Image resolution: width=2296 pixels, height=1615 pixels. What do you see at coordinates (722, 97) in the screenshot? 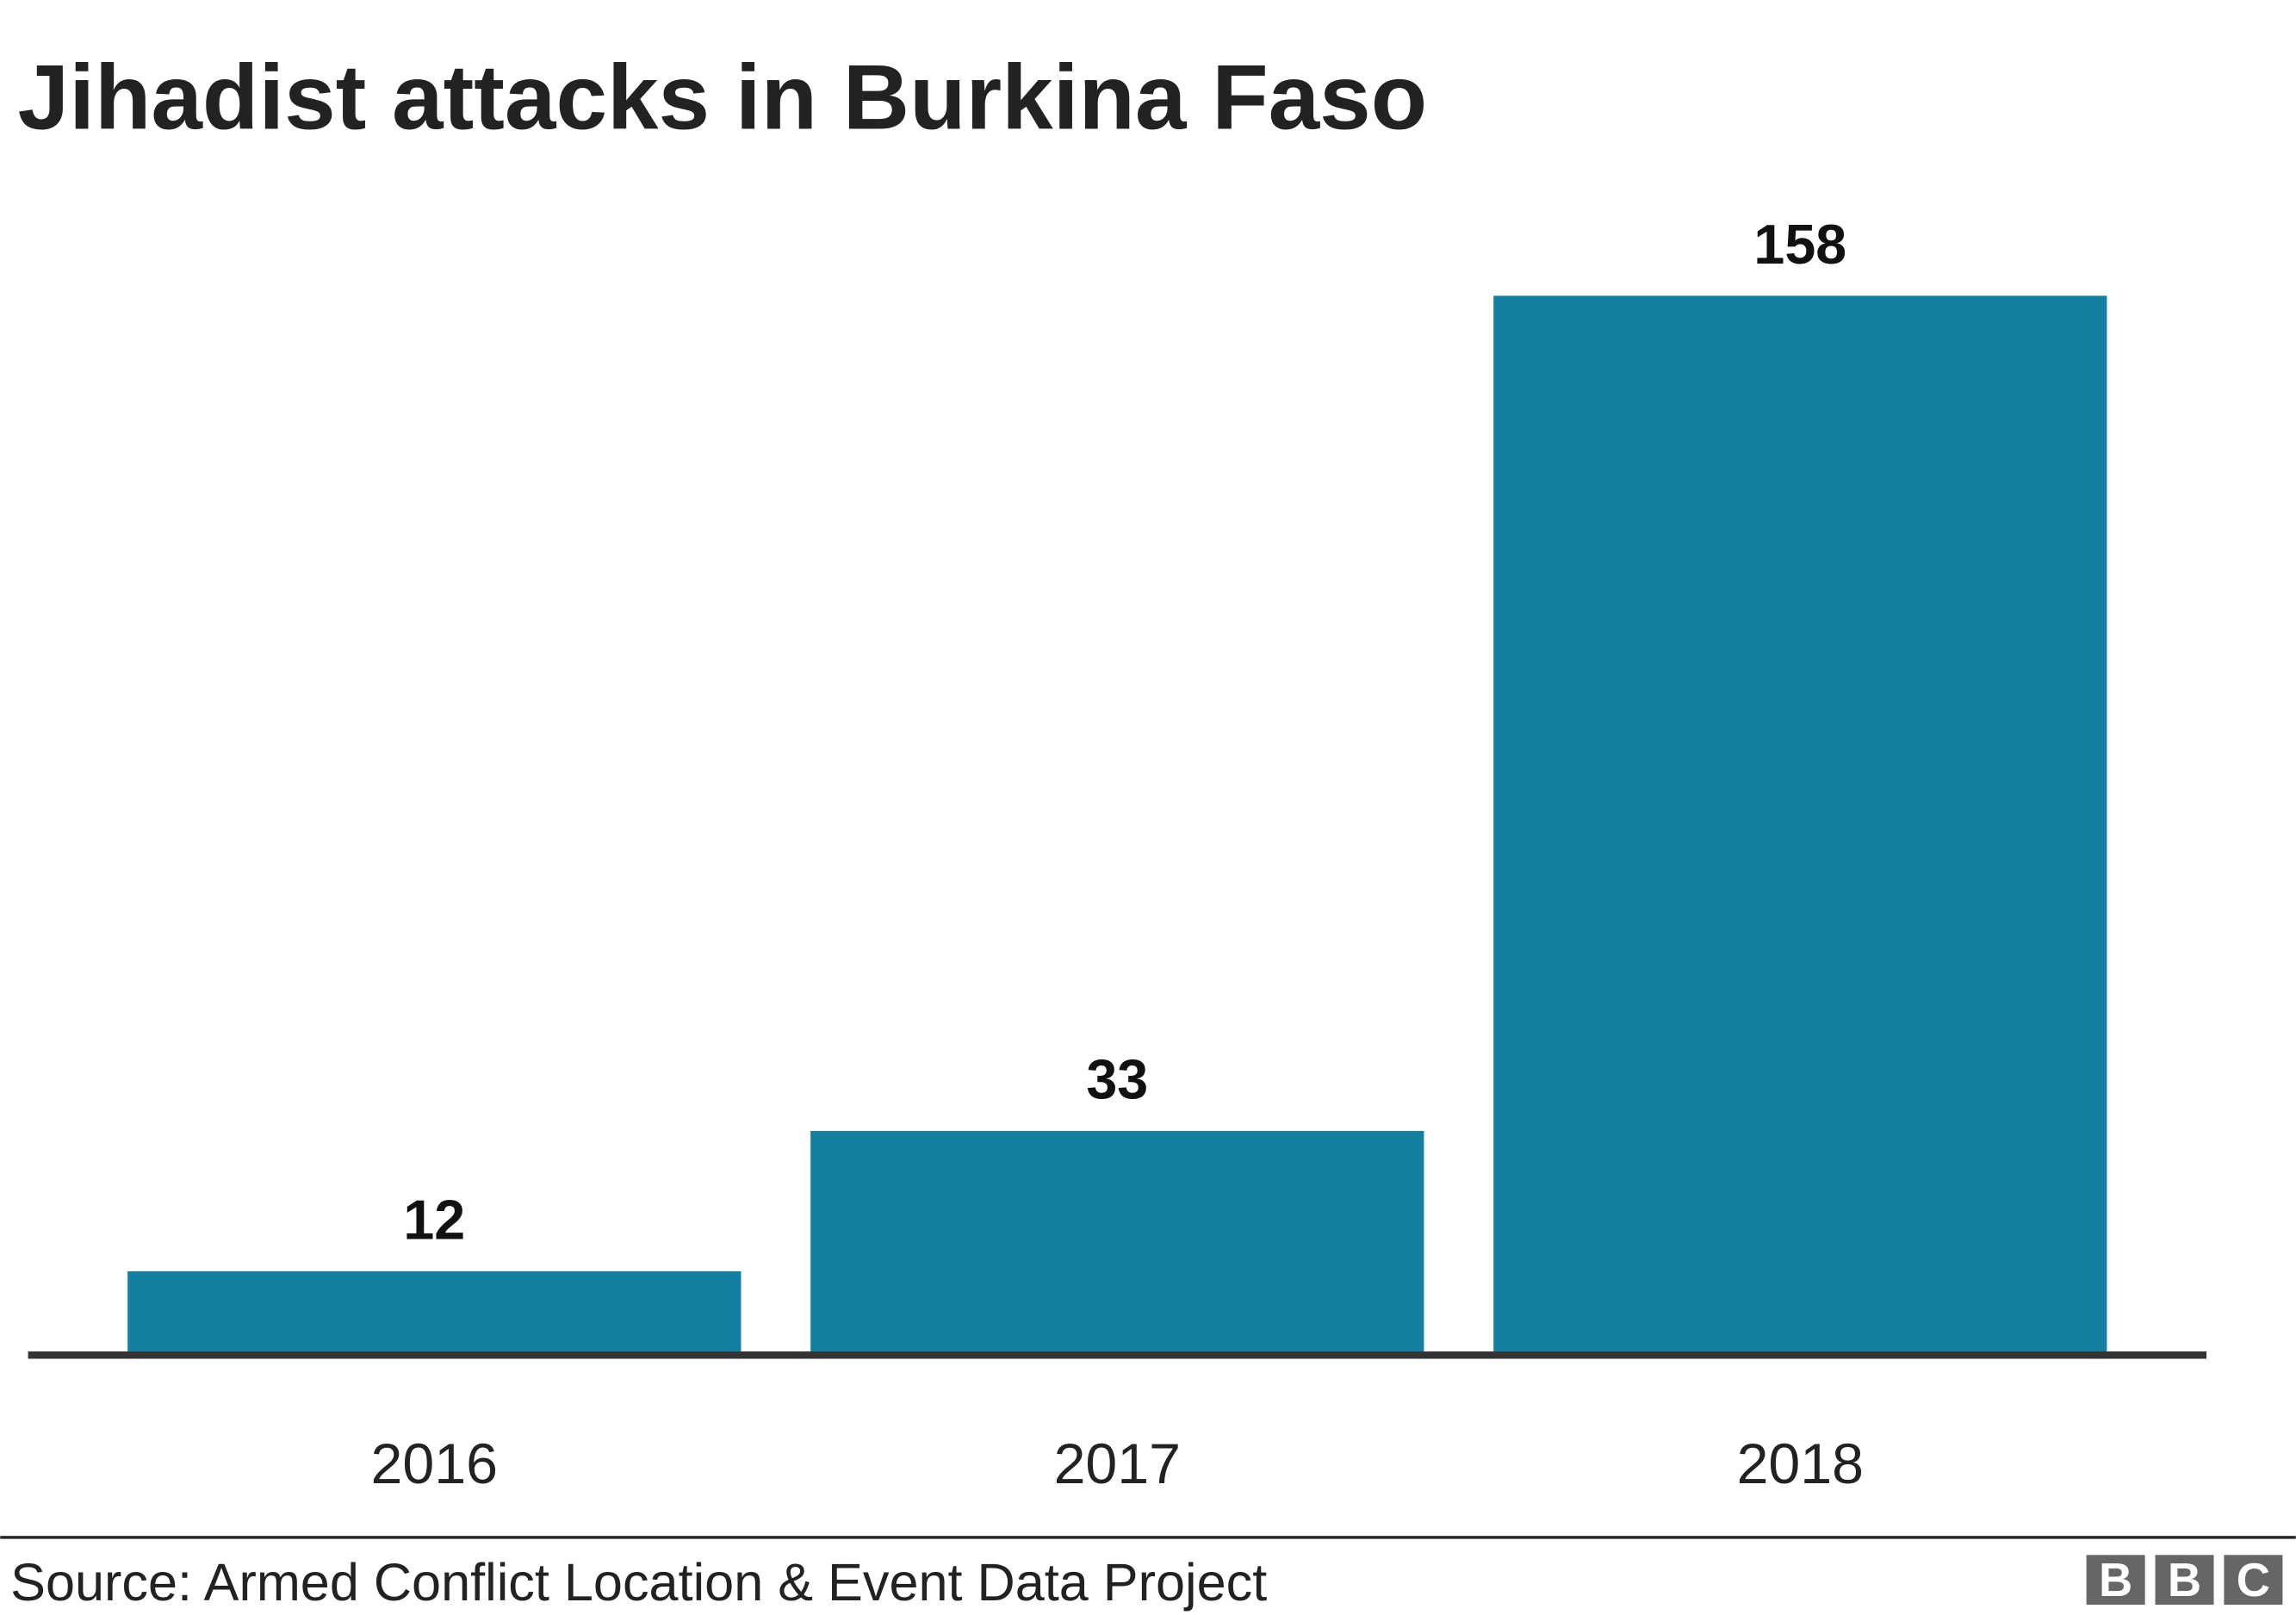
I see `chart-title: Jihadist attacks in Burkina Faso` at bounding box center [722, 97].